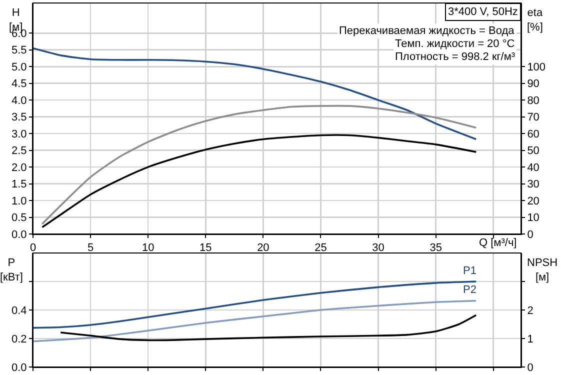  What do you see at coordinates (533, 168) in the screenshot?
I see `y2-tick-label: 40` at bounding box center [533, 168].